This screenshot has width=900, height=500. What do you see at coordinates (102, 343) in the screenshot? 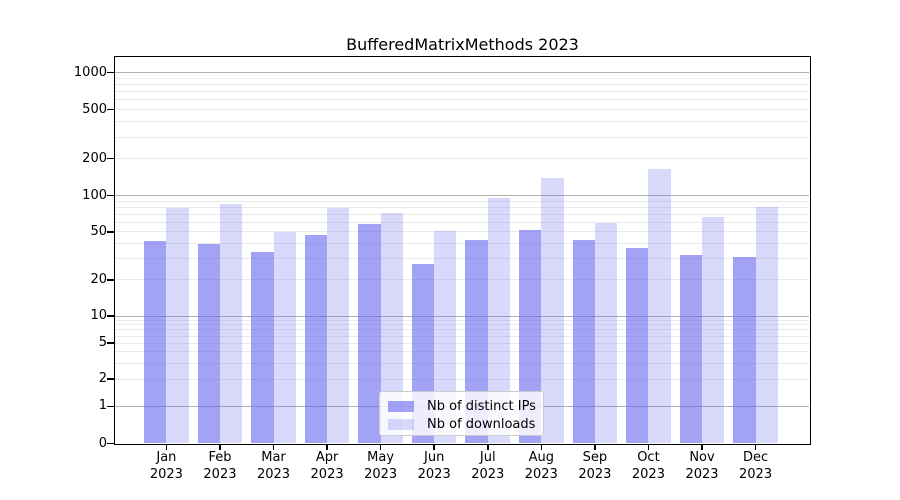
I see `y-tick-label: 5` at bounding box center [102, 343].